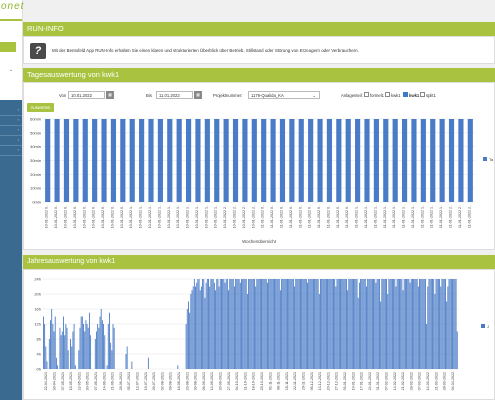 Image resolution: width=495 pixels, height=400 pixels. What do you see at coordinates (411, 381) in the screenshot?
I see `x-tick-label: 28-02-2022` at bounding box center [411, 381].